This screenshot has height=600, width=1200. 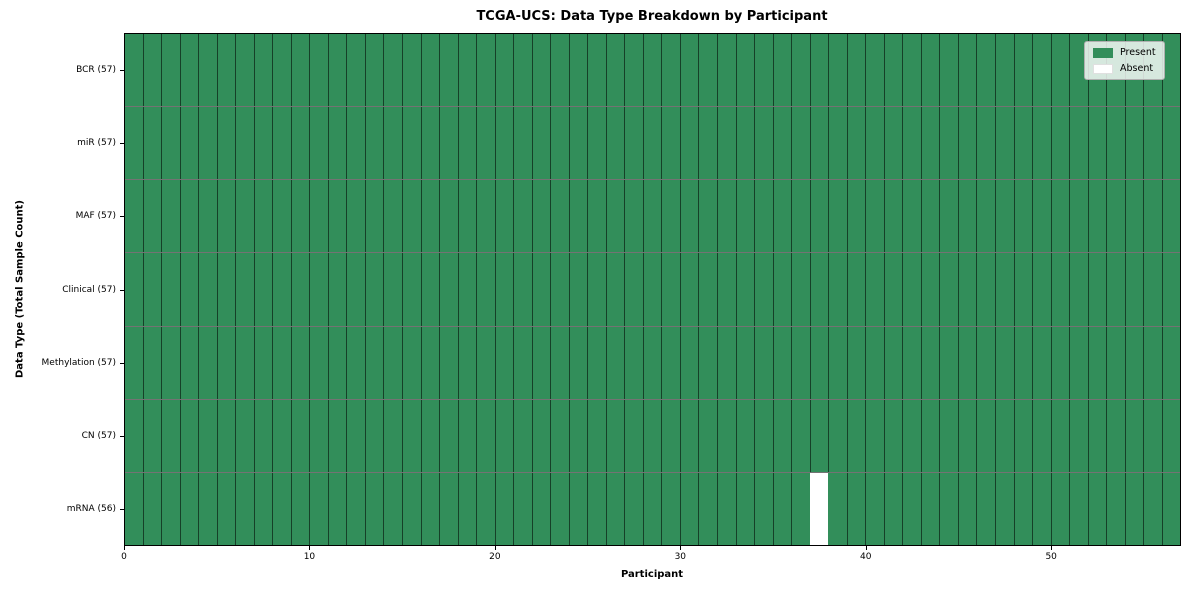 What do you see at coordinates (1124, 52) in the screenshot?
I see `legend-item-present: Present` at bounding box center [1124, 52].